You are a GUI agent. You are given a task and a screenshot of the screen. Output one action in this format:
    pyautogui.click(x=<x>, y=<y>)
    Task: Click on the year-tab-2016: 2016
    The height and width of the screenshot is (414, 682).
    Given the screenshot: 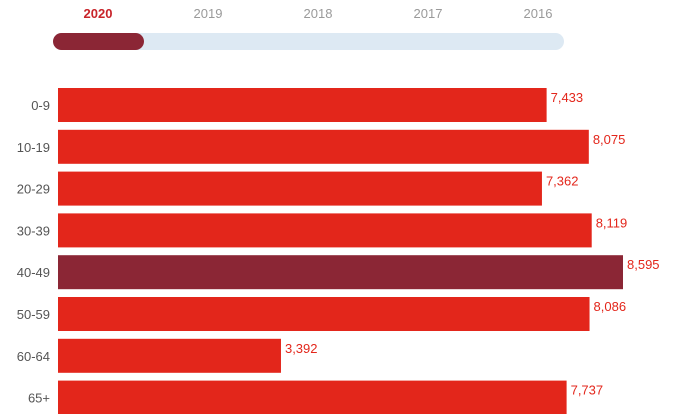 What is the action you would take?
    pyautogui.click(x=538, y=13)
    